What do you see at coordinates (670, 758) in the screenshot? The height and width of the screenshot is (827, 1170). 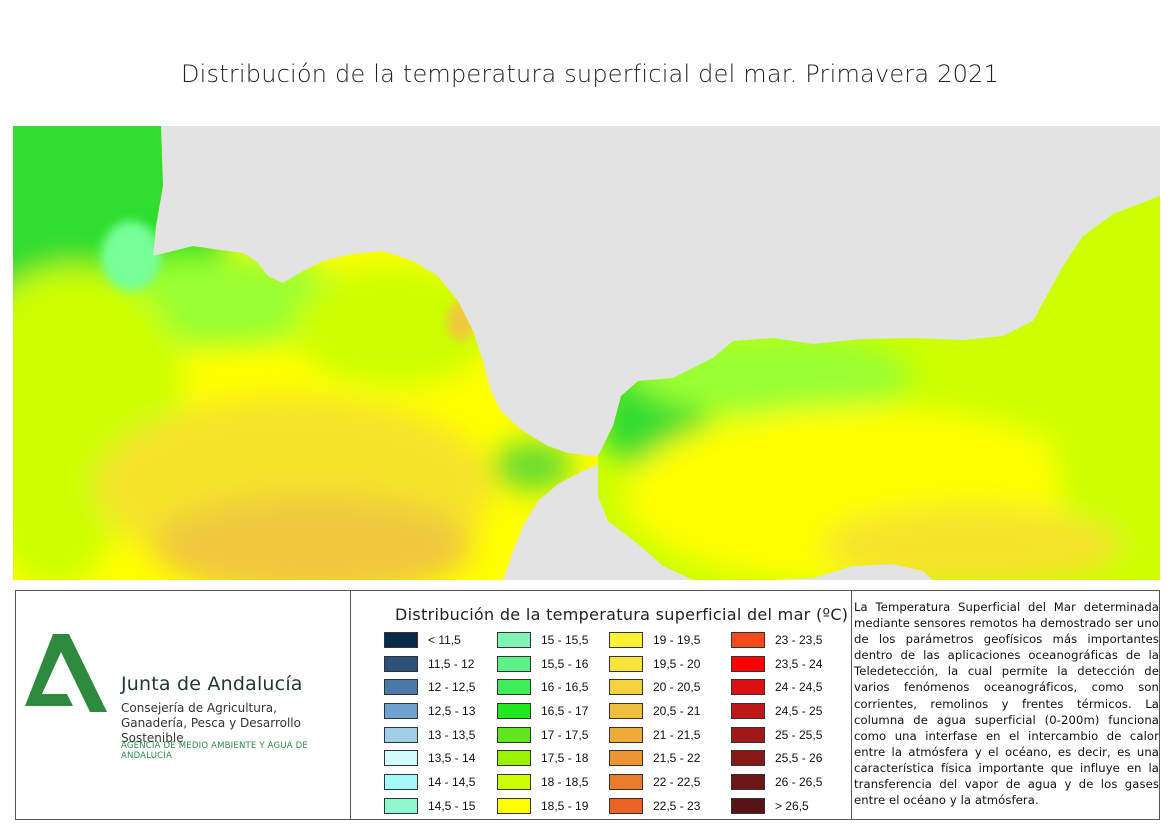 I see `legend-item: 21,5 - 22` at bounding box center [670, 758].